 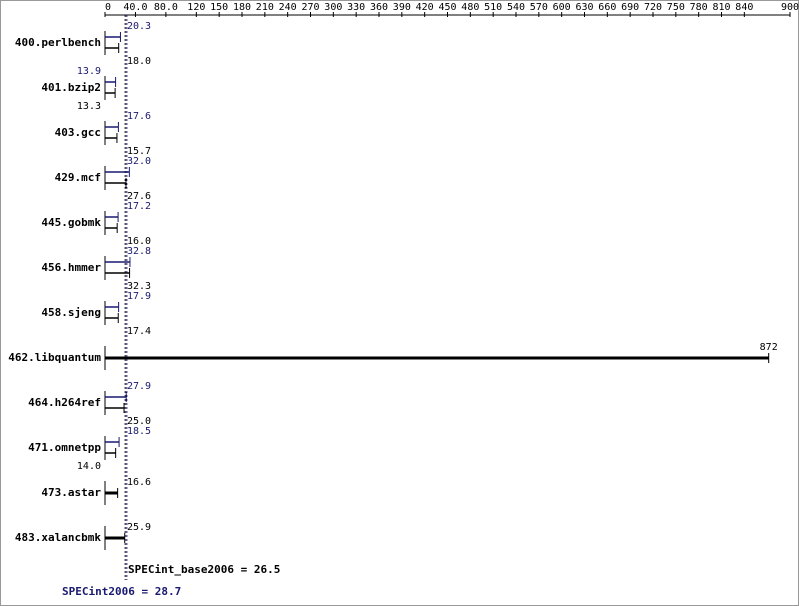 I want to click on summary-base: SPECint_base2006 = 26.5, so click(x=204, y=569).